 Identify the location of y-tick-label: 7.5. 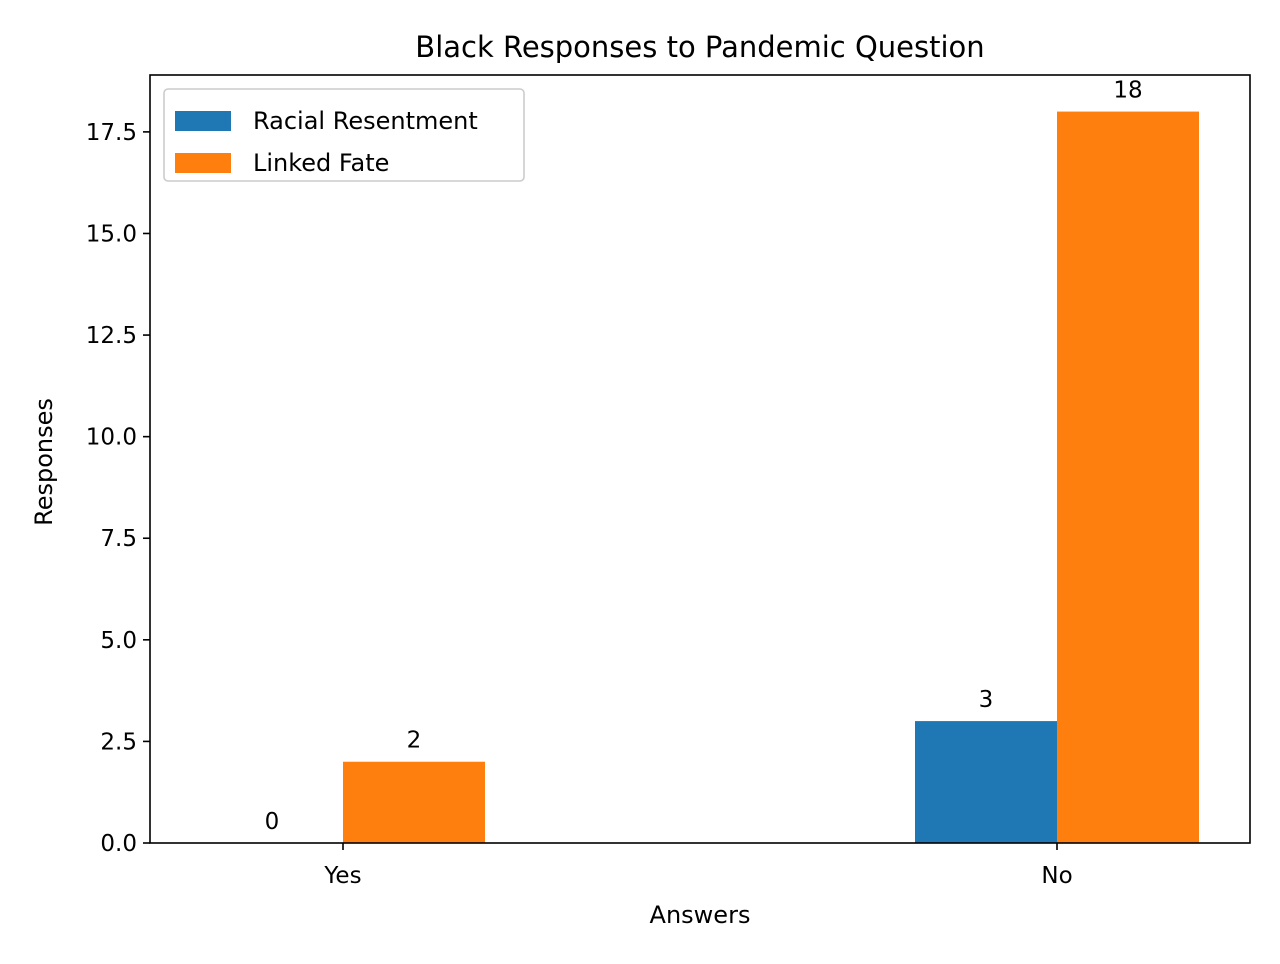
(118, 539).